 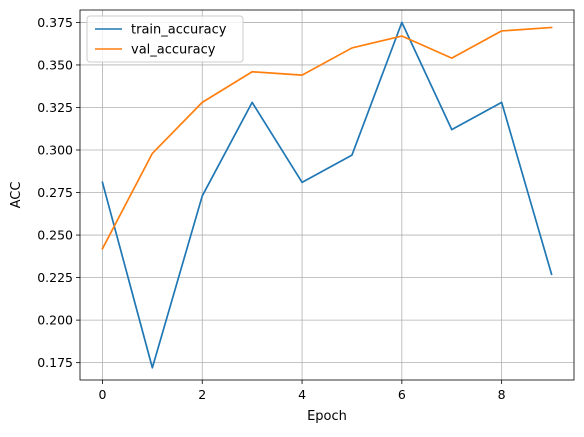 I want to click on x-axis-label: Epoch, so click(x=327, y=416).